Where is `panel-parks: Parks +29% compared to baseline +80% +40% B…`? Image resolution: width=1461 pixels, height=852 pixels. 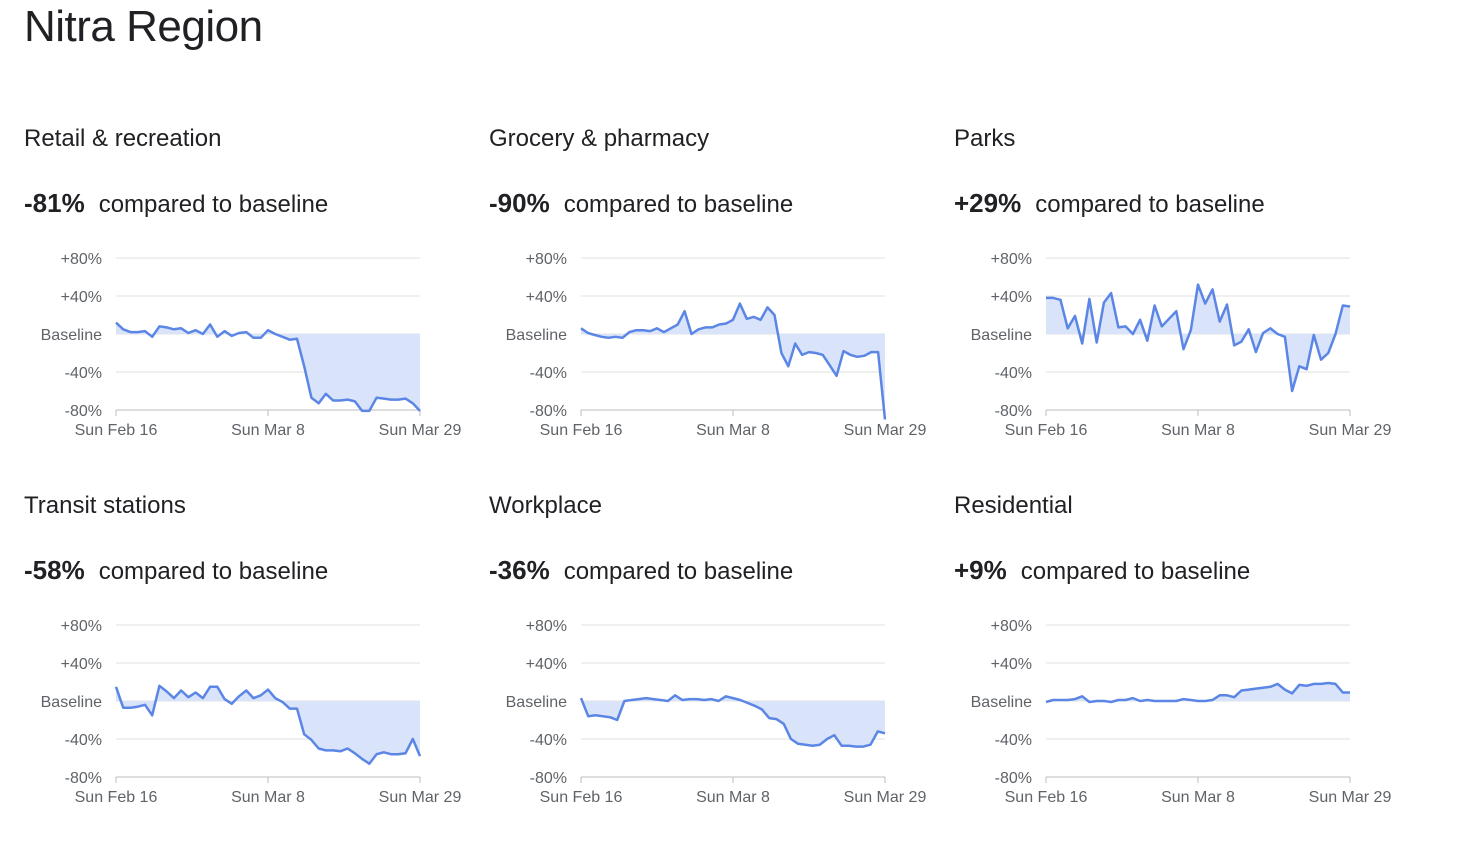 panel-parks: Parks +29% compared to baseline +80% +40% B… is located at coordinates (1186, 305).